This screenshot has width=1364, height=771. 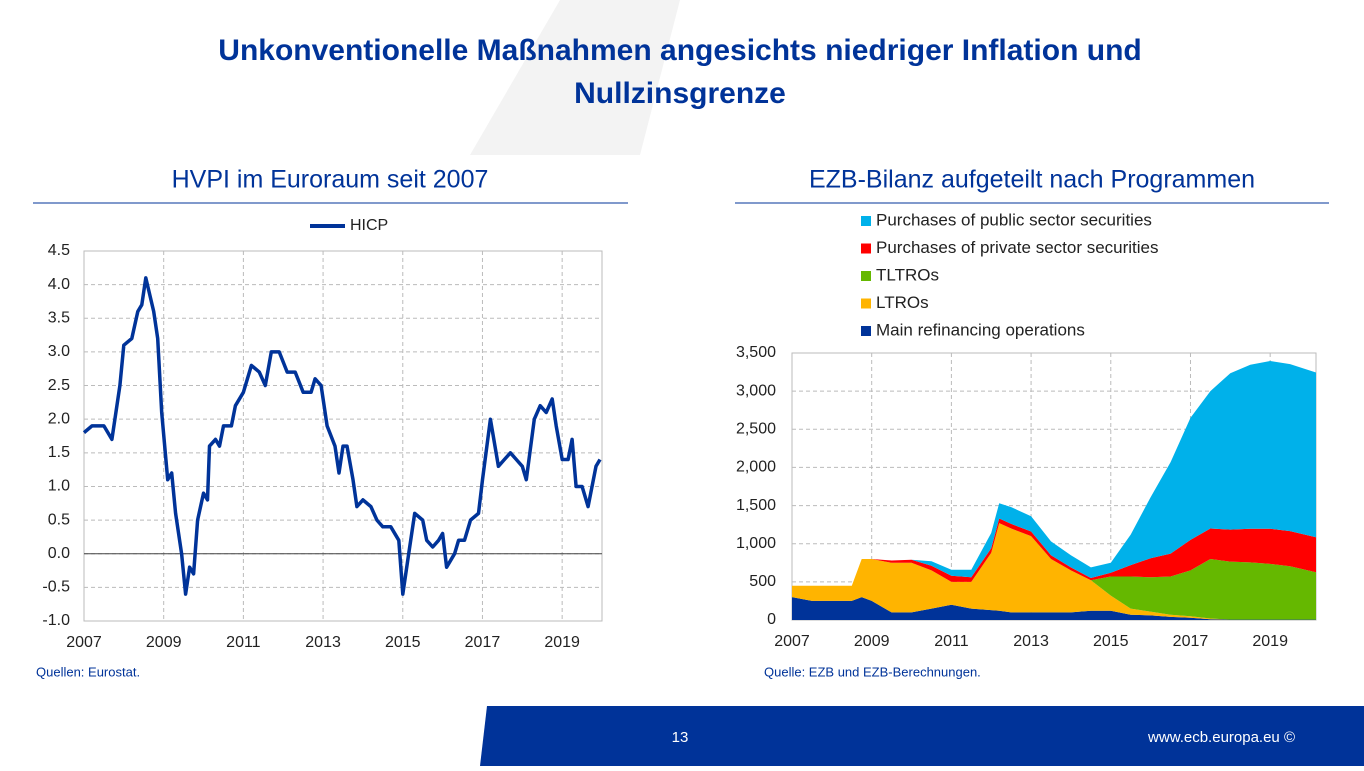 I want to click on slide-title: Nullzinsgrenze, so click(x=680, y=93).